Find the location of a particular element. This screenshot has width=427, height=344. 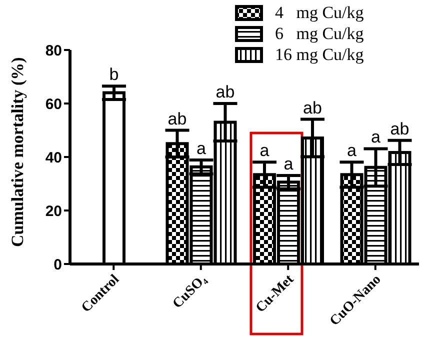

legend-label: 4 mg Cu/kg is located at coordinates (319, 12).